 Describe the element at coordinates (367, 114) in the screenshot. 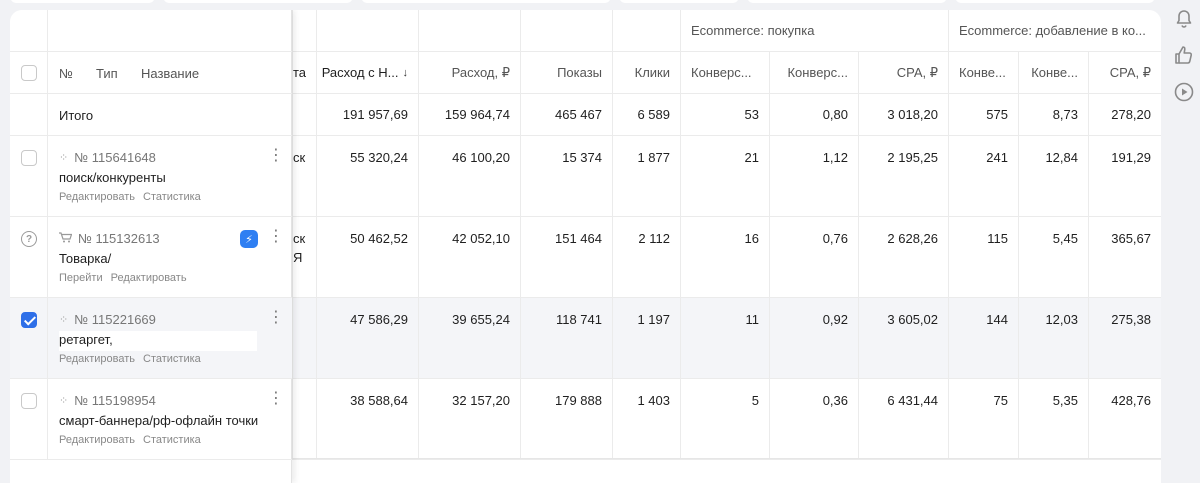

I see `total-spend-nds: 191 957,69` at that location.